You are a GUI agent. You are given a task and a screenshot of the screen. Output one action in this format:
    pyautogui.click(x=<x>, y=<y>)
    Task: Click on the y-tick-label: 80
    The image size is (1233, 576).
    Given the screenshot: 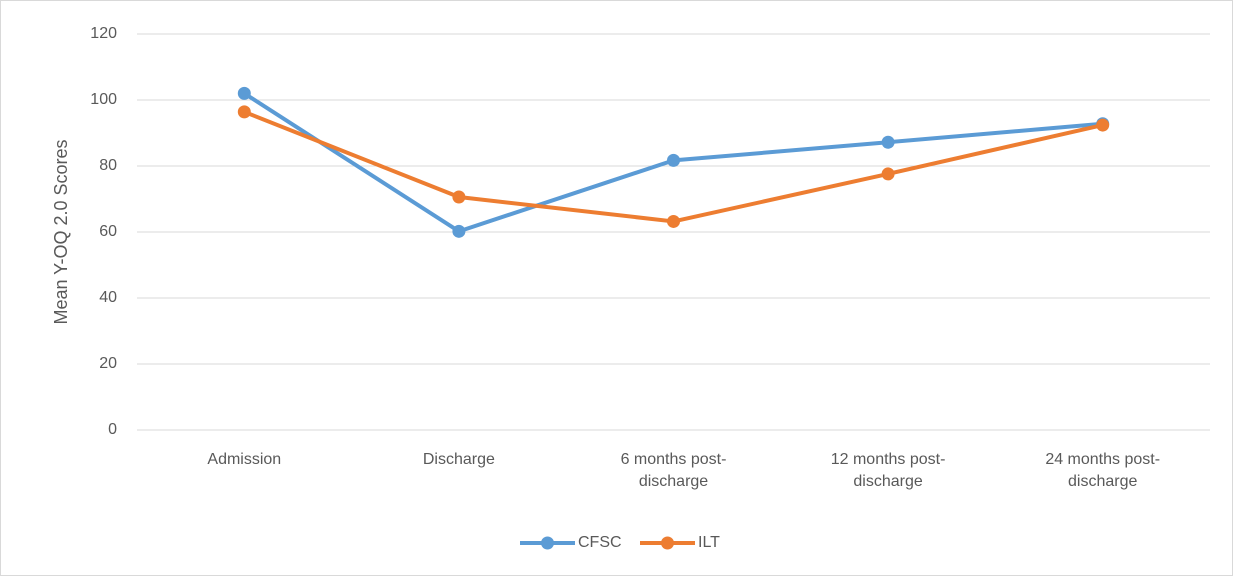 What is the action you would take?
    pyautogui.click(x=108, y=165)
    